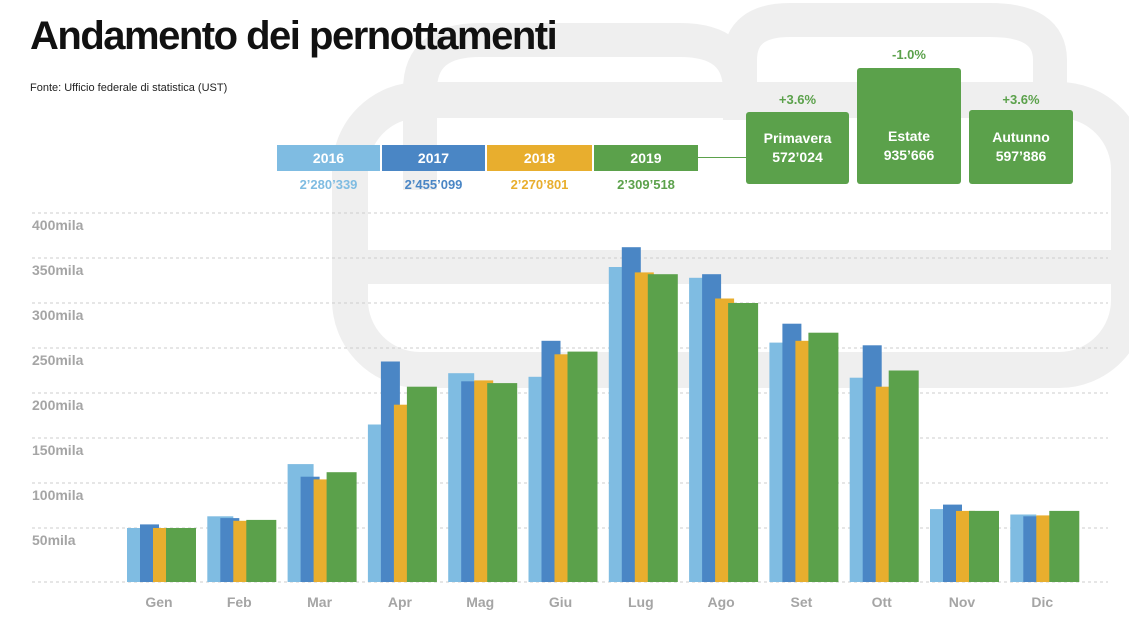  I want to click on legend-2019-box: 2019, so click(646, 158).